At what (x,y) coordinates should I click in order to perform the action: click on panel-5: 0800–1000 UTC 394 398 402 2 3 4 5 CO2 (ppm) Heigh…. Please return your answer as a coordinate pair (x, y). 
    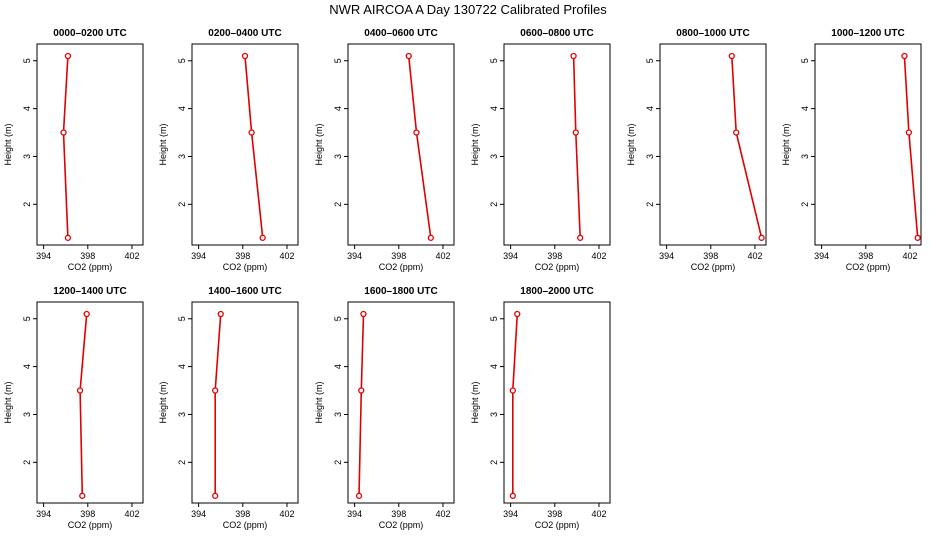
    Looking at the image, I should click on (696, 150).